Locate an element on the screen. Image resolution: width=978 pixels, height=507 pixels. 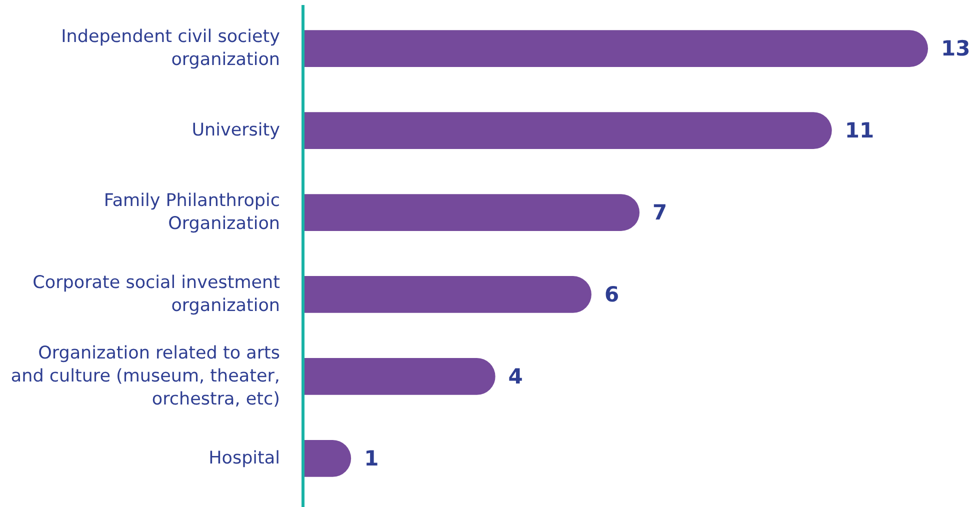
y-tick-label: Independent civil society organization is located at coordinates (170, 48).